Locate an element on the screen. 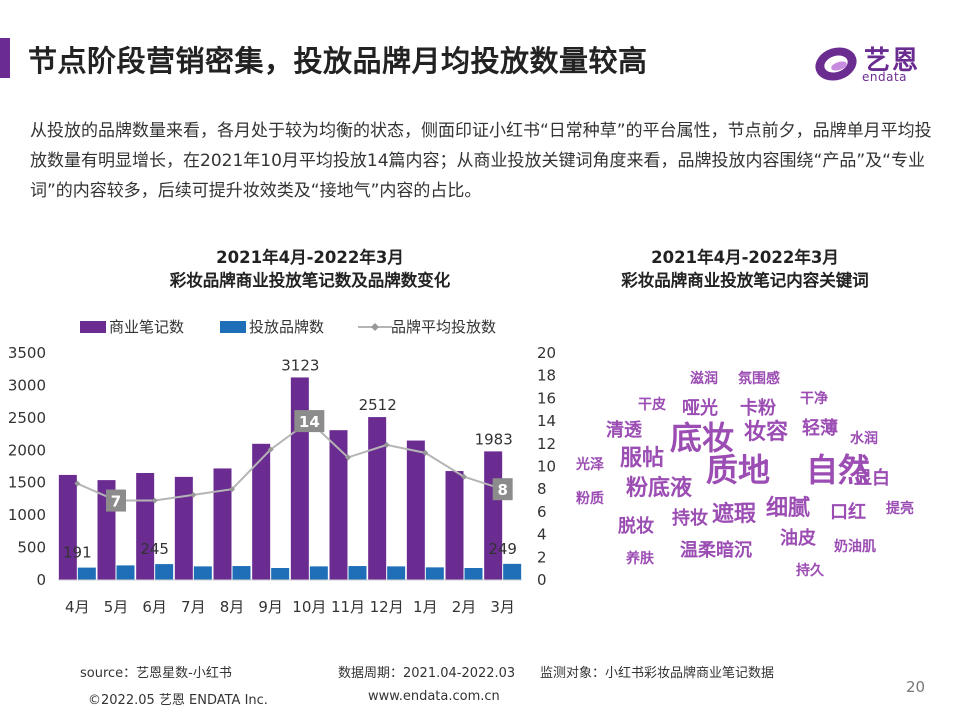 Image resolution: width=960 pixels, height=720 pixels. data-label-avg: 14 is located at coordinates (309, 422).